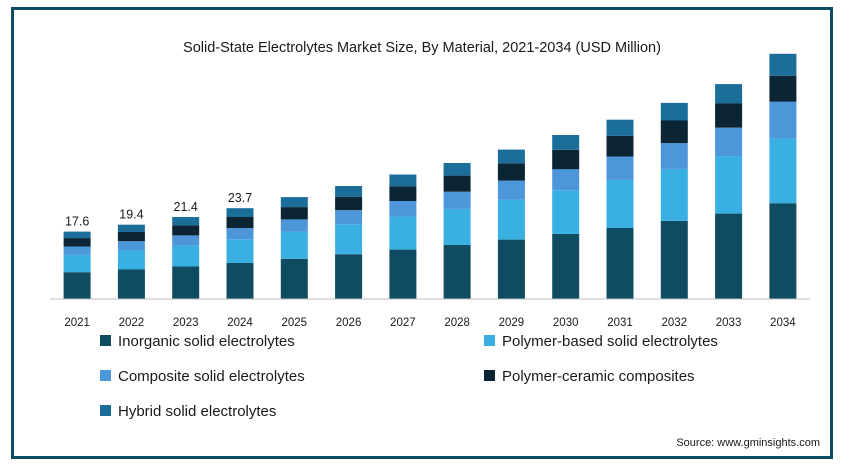 This screenshot has height=469, width=849. I want to click on x-tick-label: 2027, so click(403, 323).